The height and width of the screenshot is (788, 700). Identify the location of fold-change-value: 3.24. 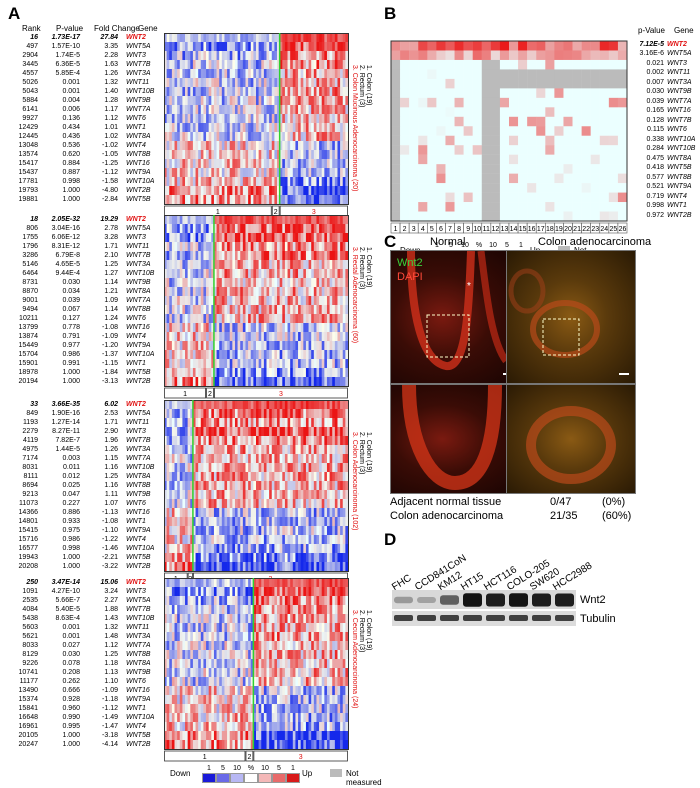
(111, 591).